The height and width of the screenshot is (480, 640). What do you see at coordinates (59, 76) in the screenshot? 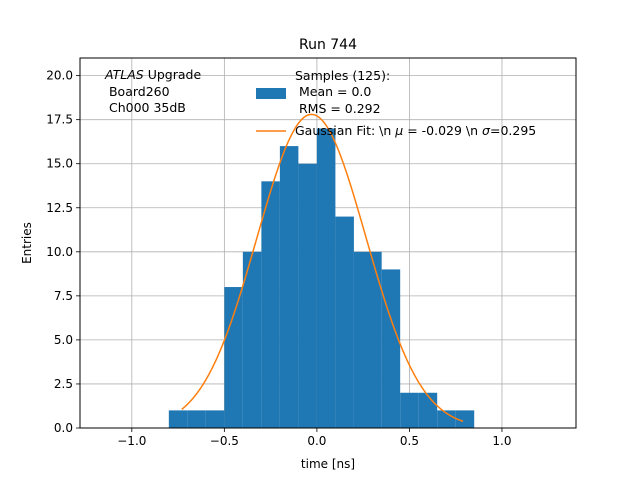
I see `y-tick-label-8: 20.0` at bounding box center [59, 76].